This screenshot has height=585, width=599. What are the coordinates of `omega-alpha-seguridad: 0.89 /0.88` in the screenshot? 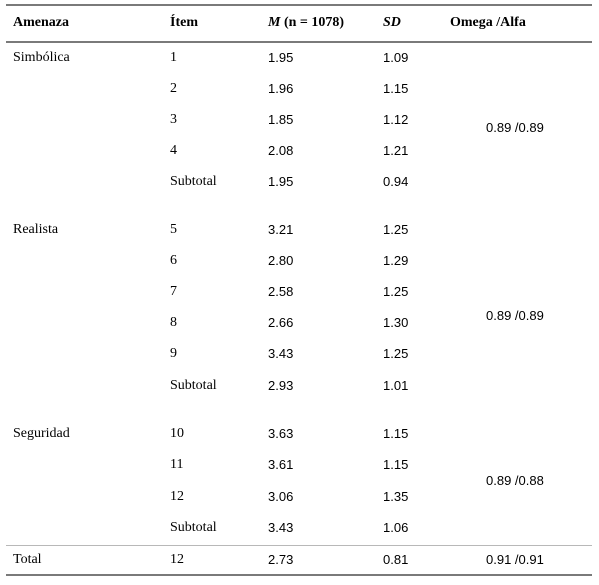 It's located at (515, 480).